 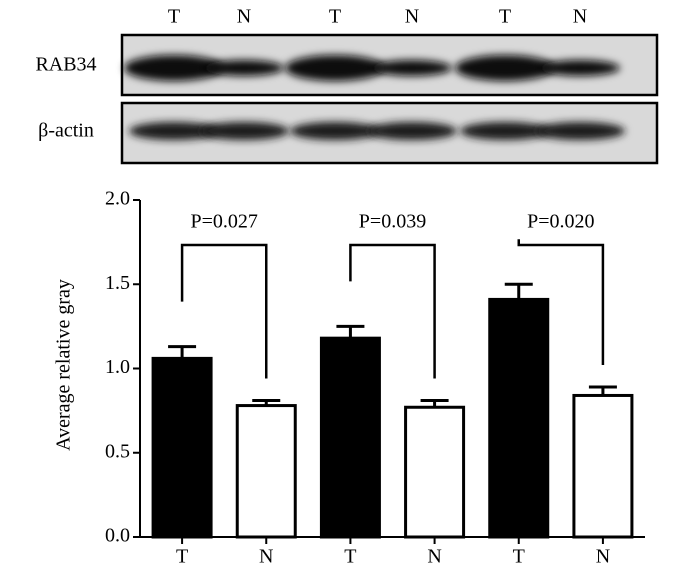 What do you see at coordinates (560, 222) in the screenshot?
I see `p-value: P=0.020` at bounding box center [560, 222].